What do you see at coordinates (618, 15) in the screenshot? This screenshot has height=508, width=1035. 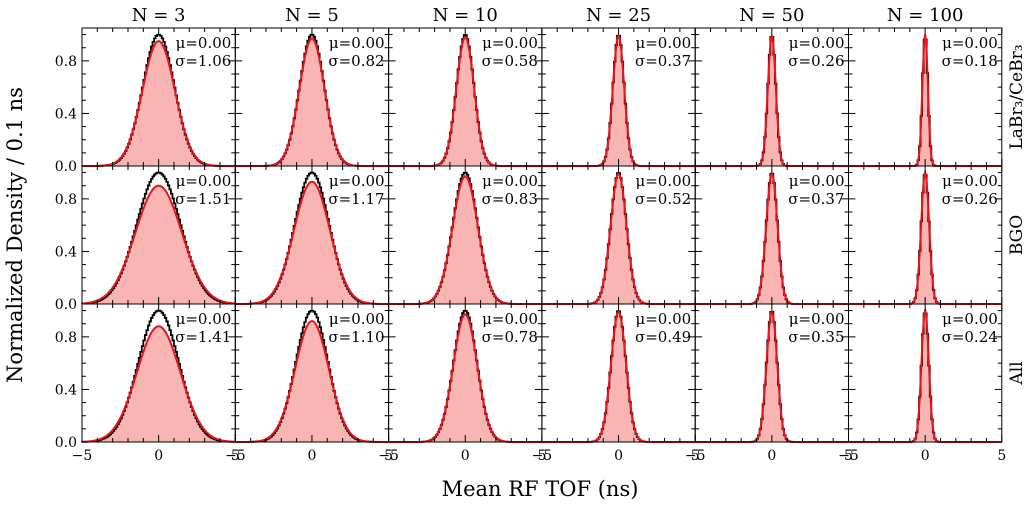 I see `column-header: N = 25` at bounding box center [618, 15].